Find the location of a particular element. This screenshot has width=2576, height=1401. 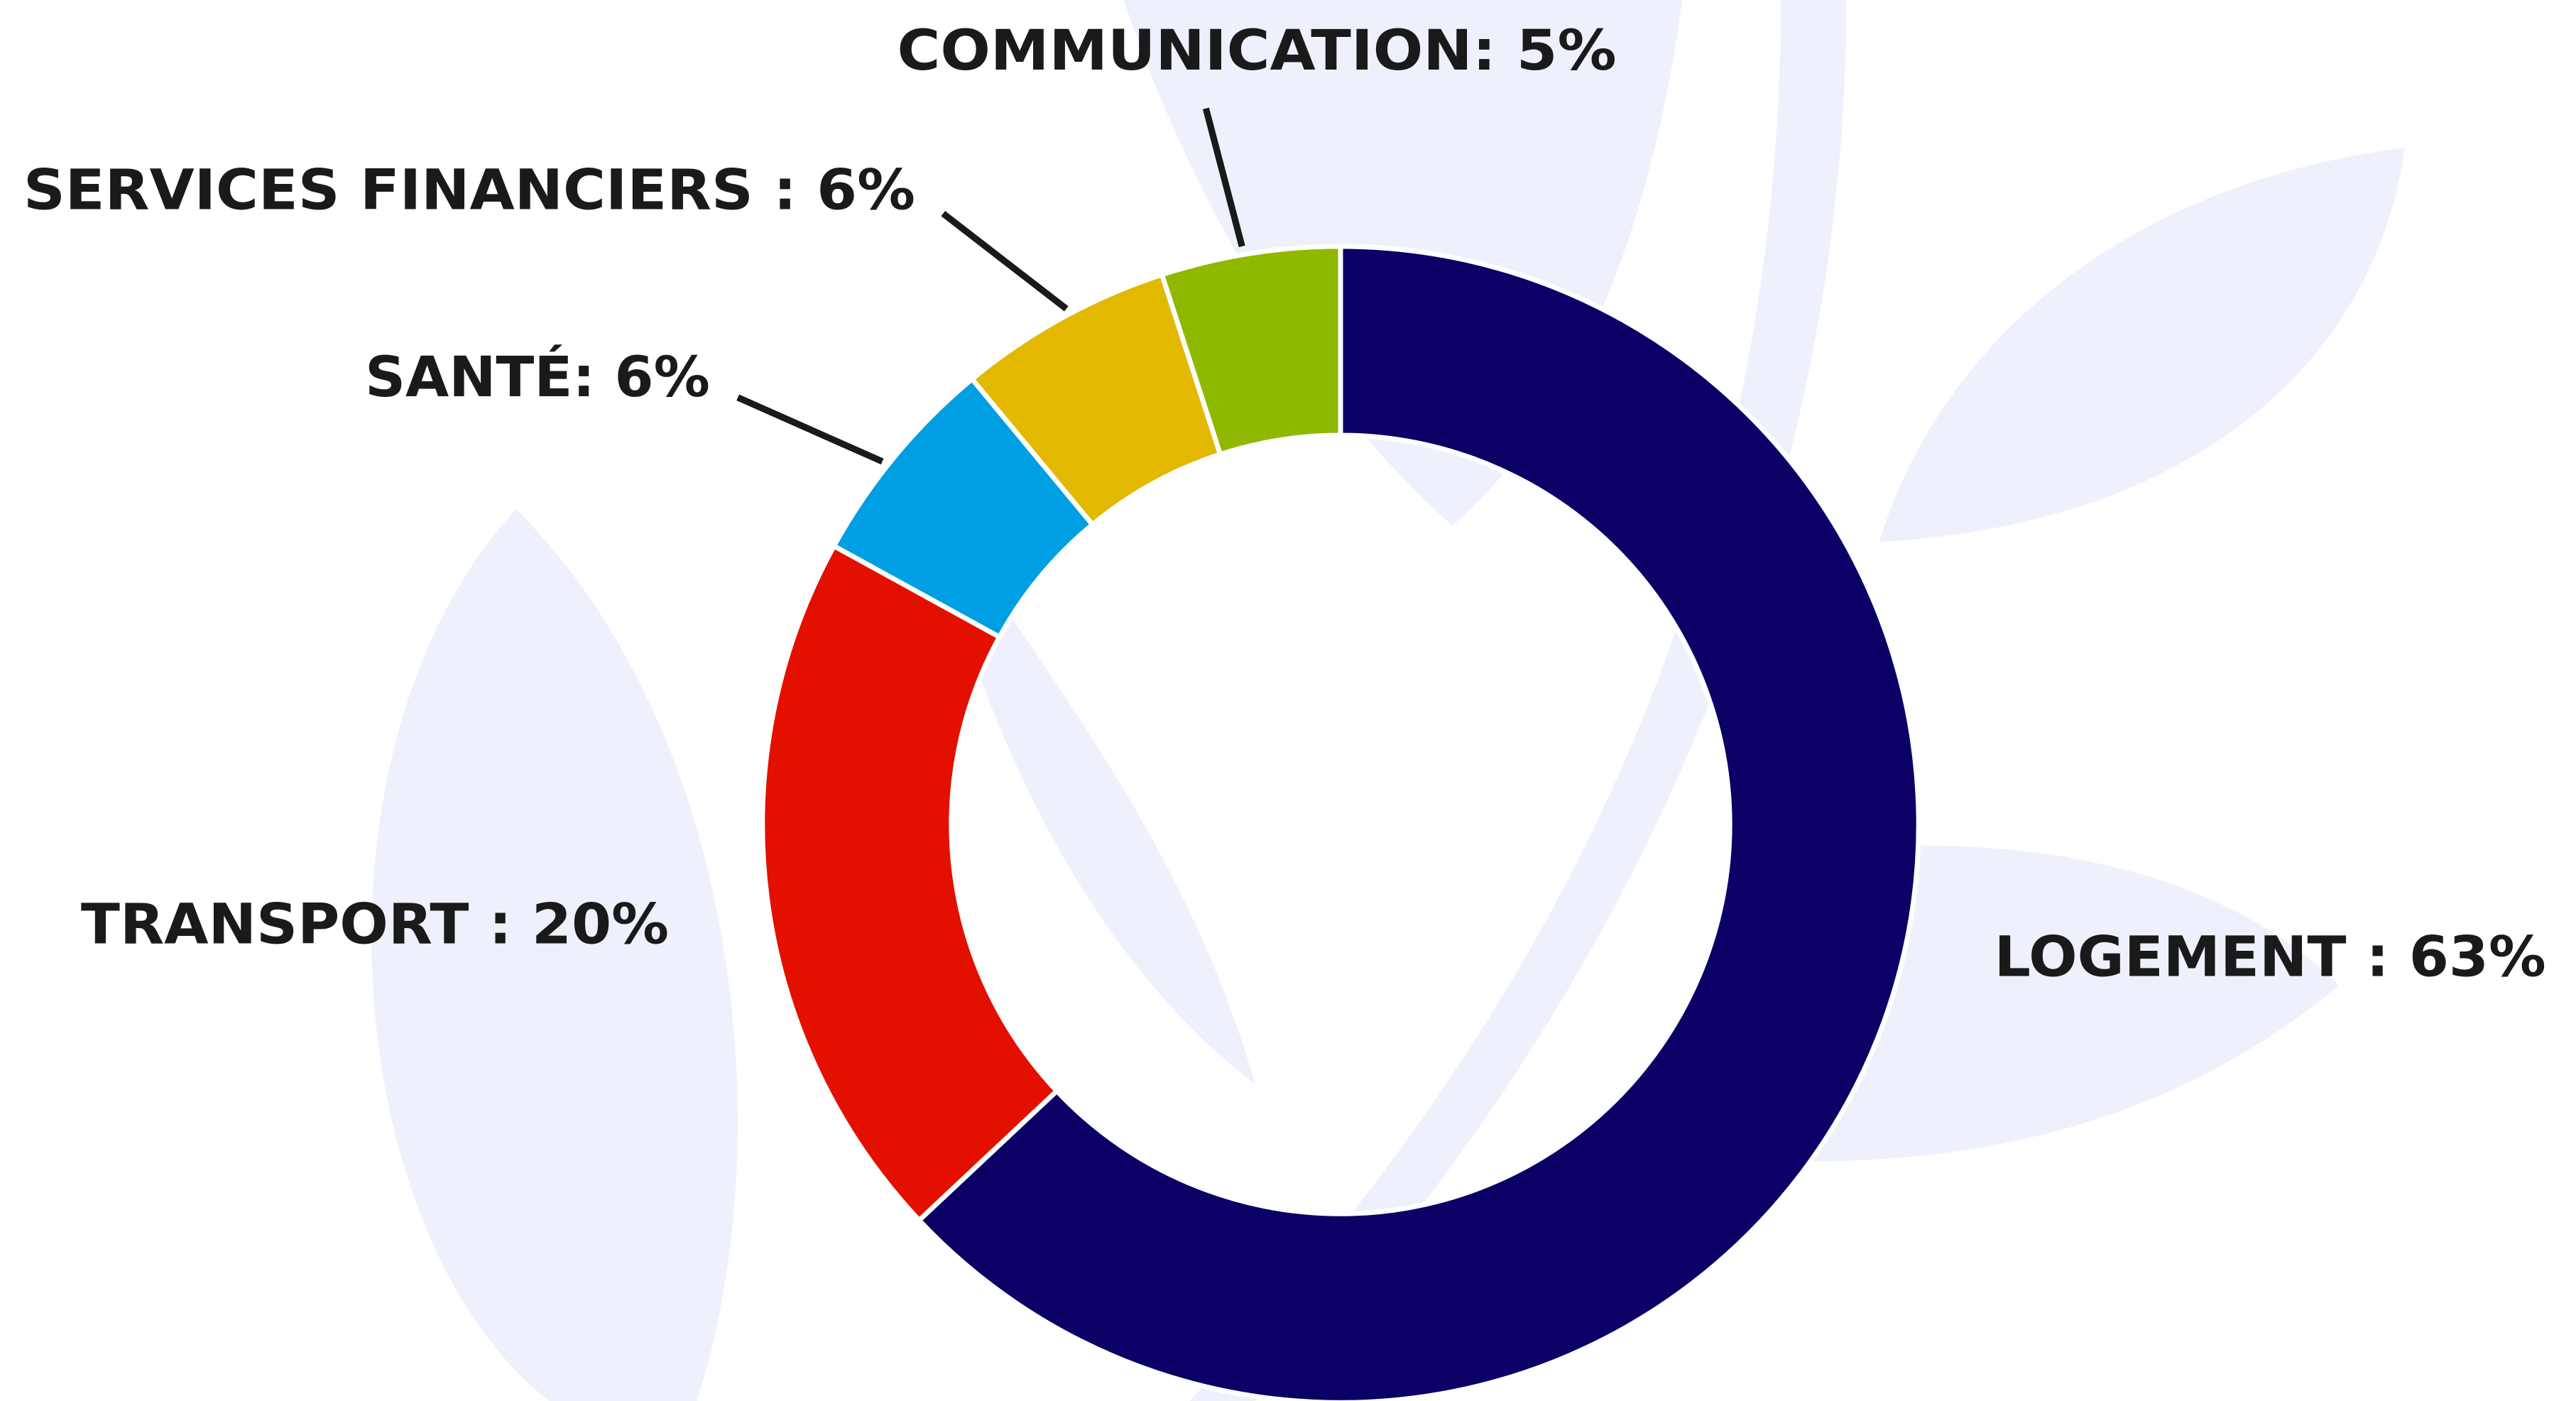

segment-label: TRANSPORT : 20% is located at coordinates (375, 924).